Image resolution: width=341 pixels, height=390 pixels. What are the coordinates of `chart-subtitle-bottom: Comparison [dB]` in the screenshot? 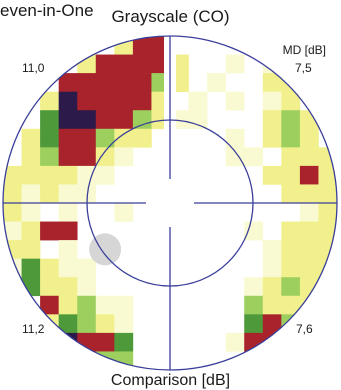 It's located at (170, 380).